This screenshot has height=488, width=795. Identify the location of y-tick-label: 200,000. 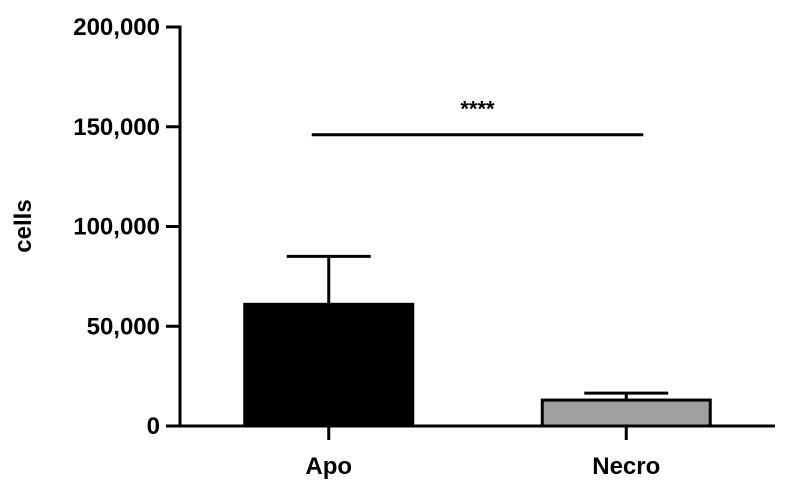
(116, 27).